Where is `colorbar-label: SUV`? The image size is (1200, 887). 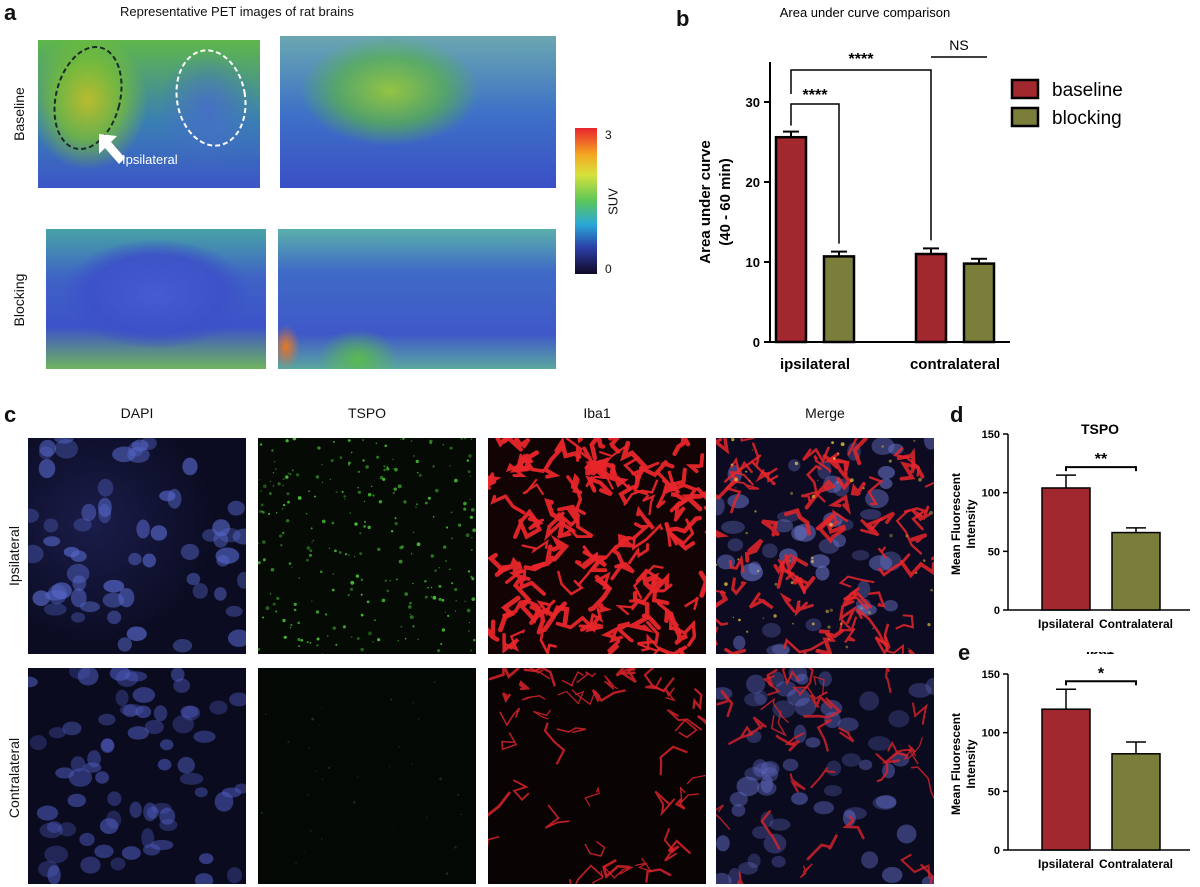
colorbar-label: SUV is located at coordinates (613, 201).